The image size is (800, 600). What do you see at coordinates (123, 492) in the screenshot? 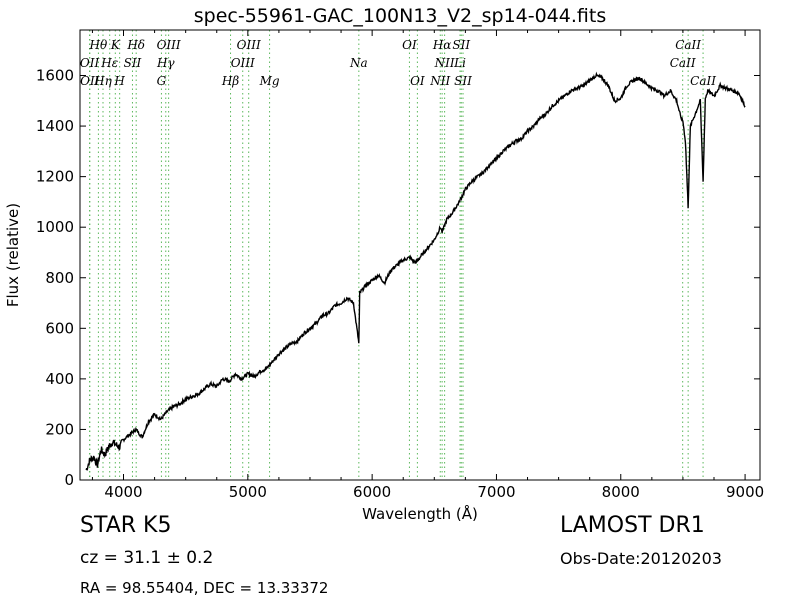
I see `x-tick-label: 4000` at bounding box center [123, 492].